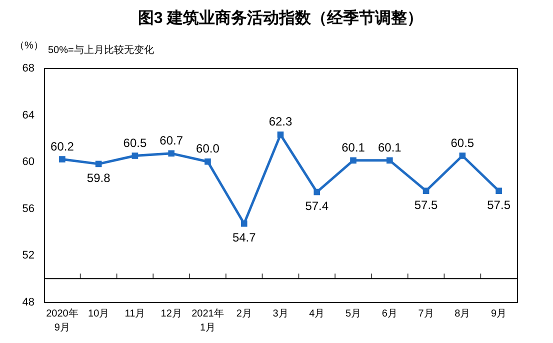  Describe the element at coordinates (62, 146) in the screenshot. I see `data-label: 60.2` at that location.